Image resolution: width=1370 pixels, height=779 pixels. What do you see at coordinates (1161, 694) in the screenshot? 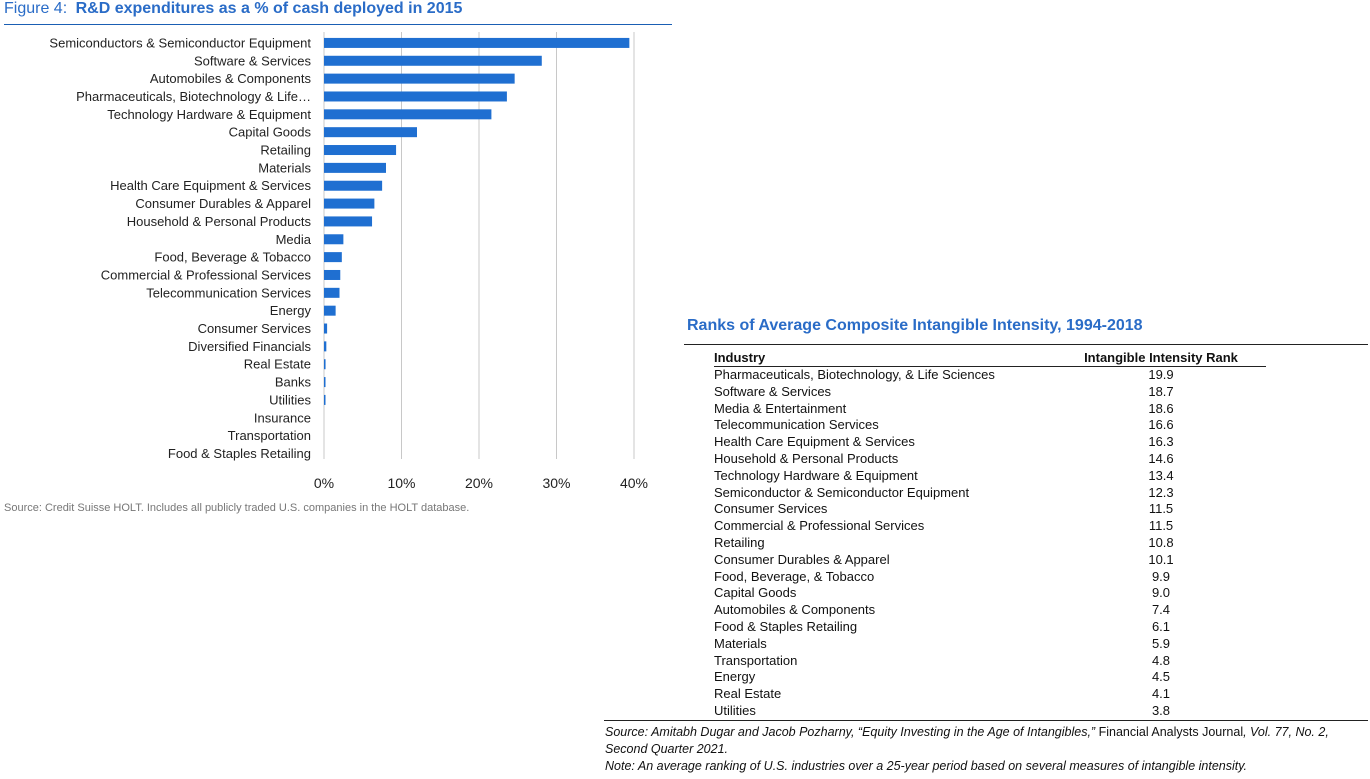
I see `rank-cell: 4.1` at bounding box center [1161, 694].